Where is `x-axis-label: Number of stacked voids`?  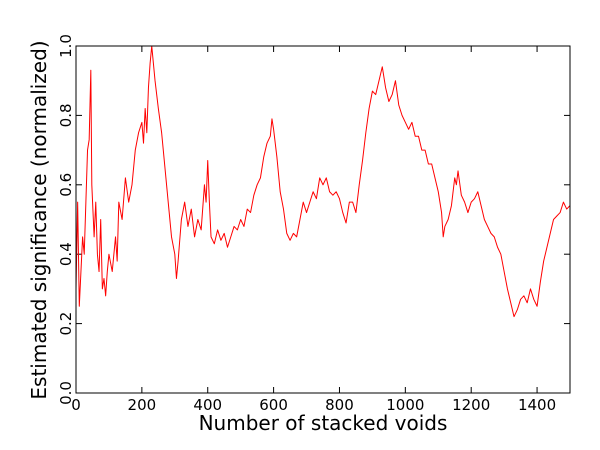
x-axis-label: Number of stacked voids is located at coordinates (323, 423).